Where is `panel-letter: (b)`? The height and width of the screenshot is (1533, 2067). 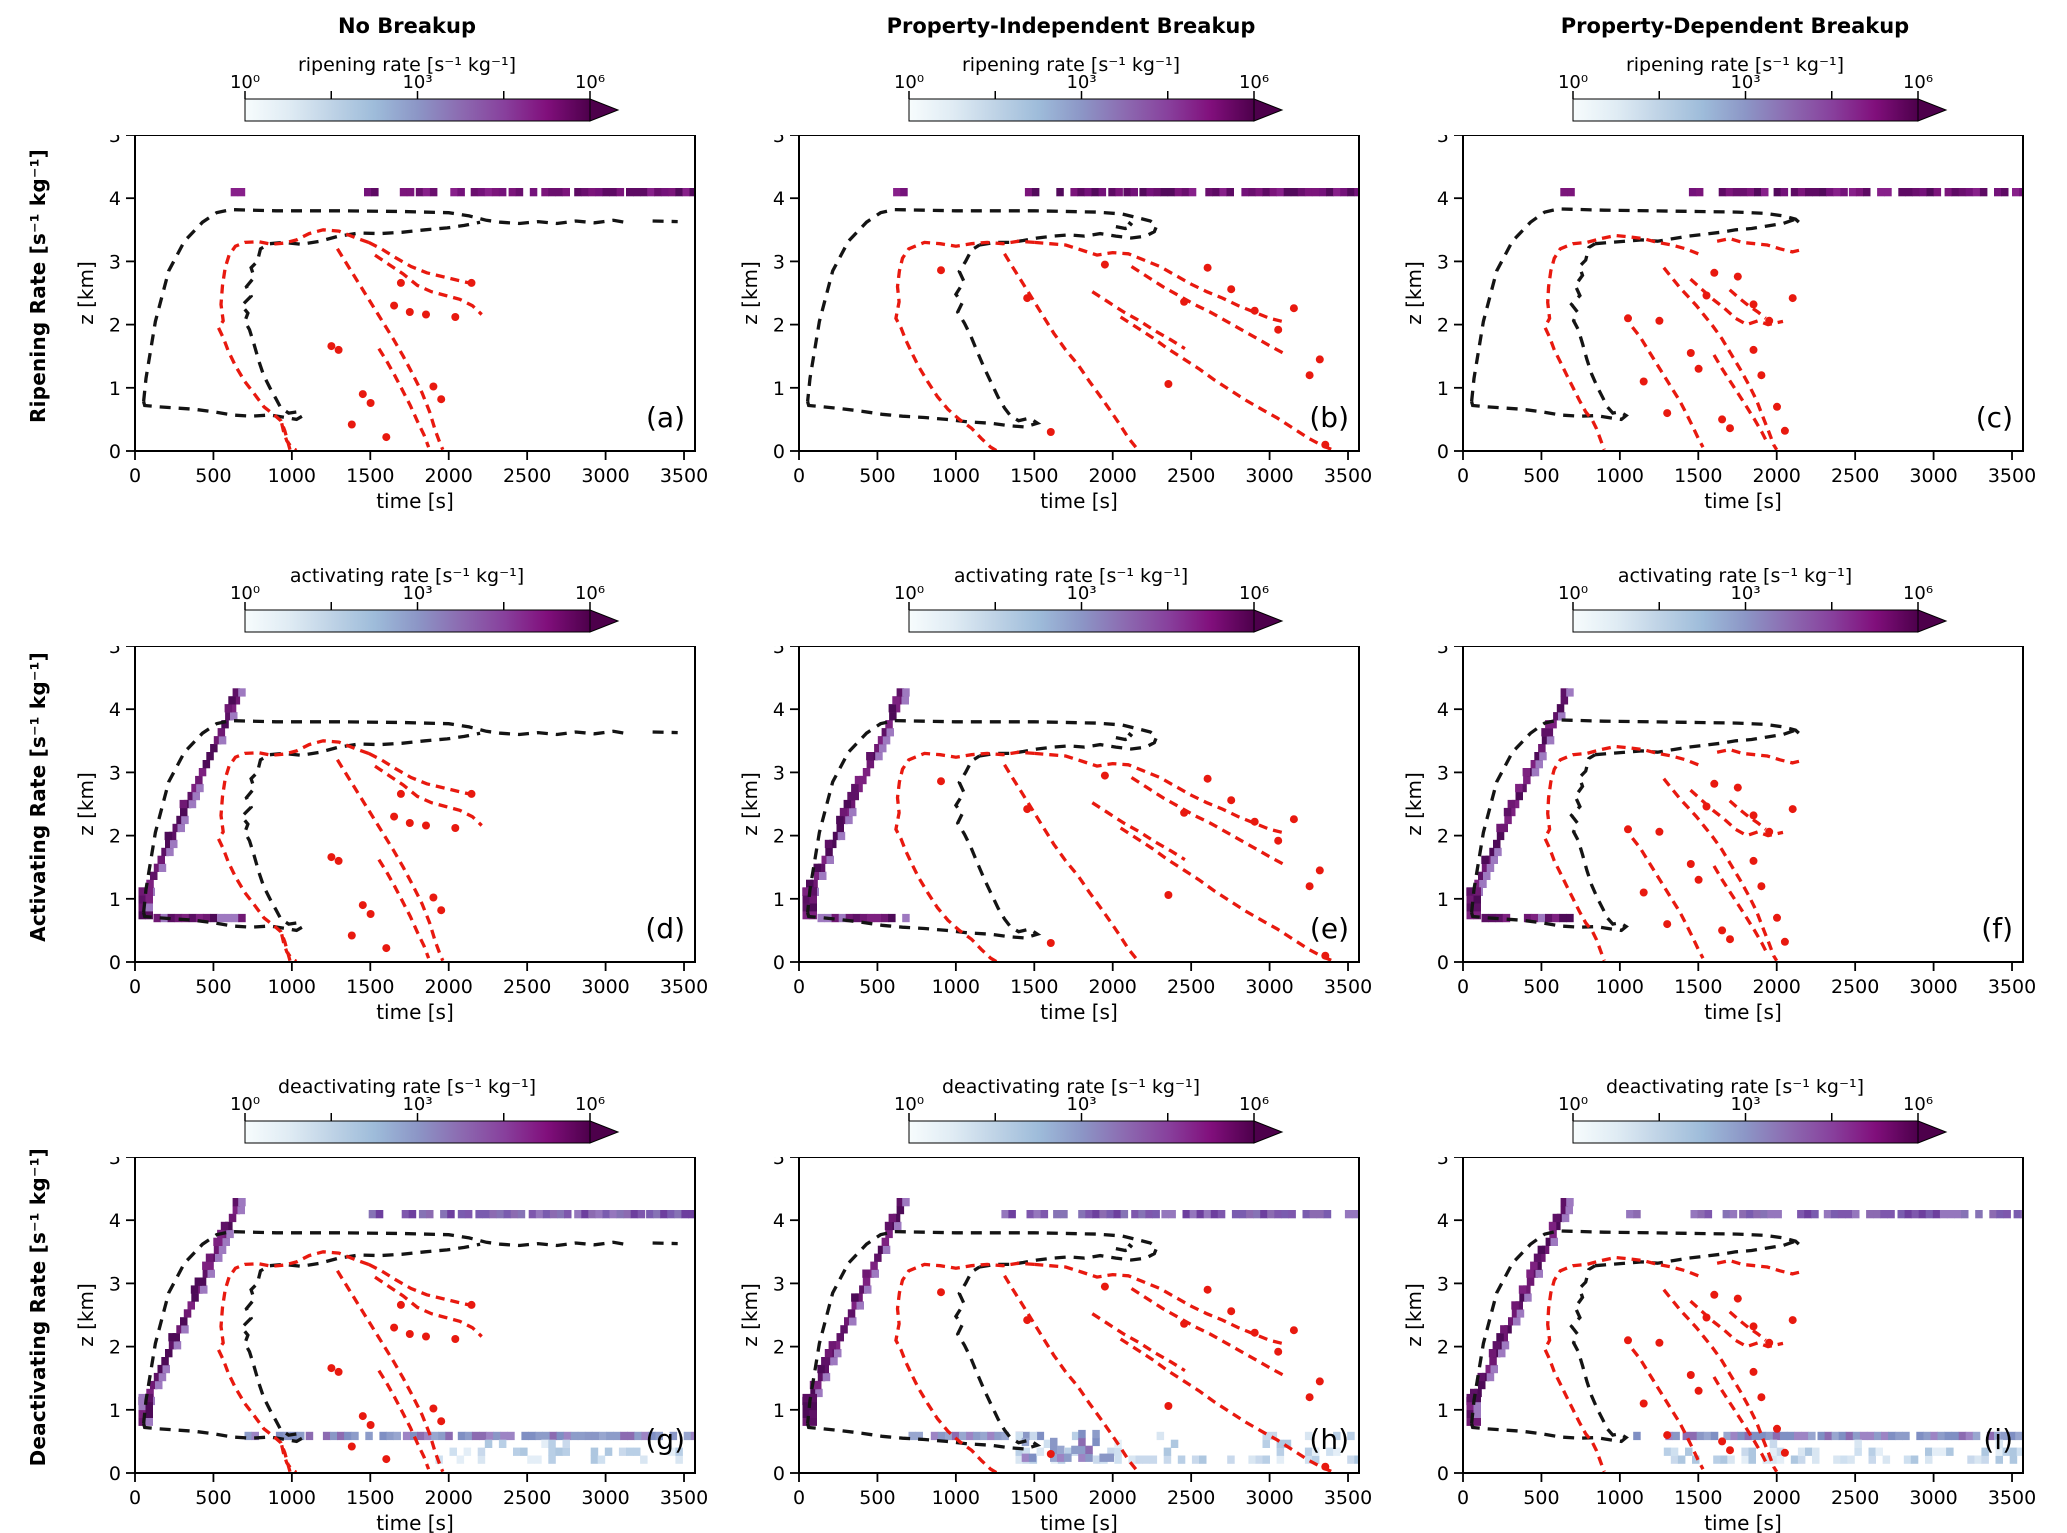 panel-letter: (b) is located at coordinates (1329, 417).